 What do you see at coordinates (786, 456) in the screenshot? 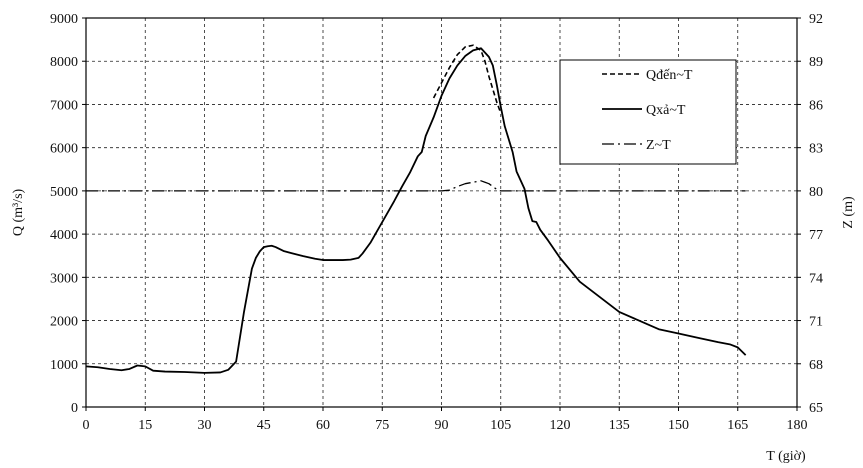
I see `x-axis-label: T (giờ)` at bounding box center [786, 456].